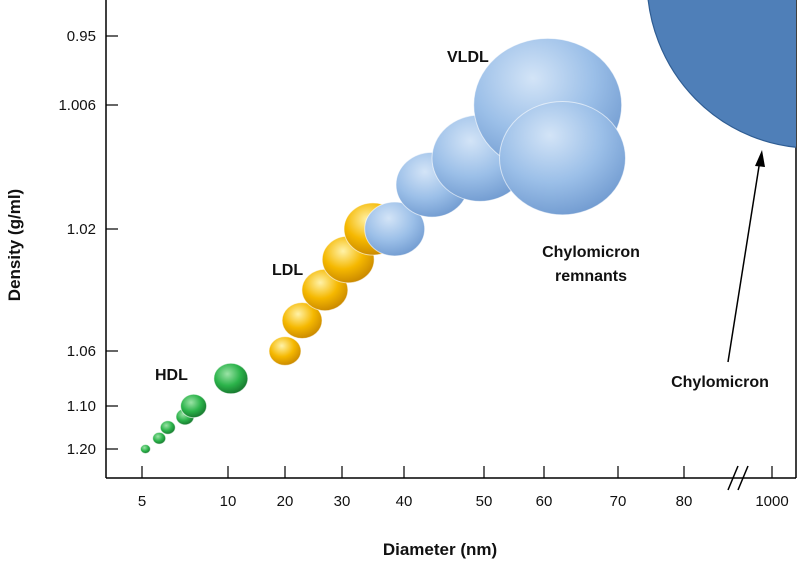  What do you see at coordinates (484, 501) in the screenshot?
I see `x-tick-label: 50` at bounding box center [484, 501].